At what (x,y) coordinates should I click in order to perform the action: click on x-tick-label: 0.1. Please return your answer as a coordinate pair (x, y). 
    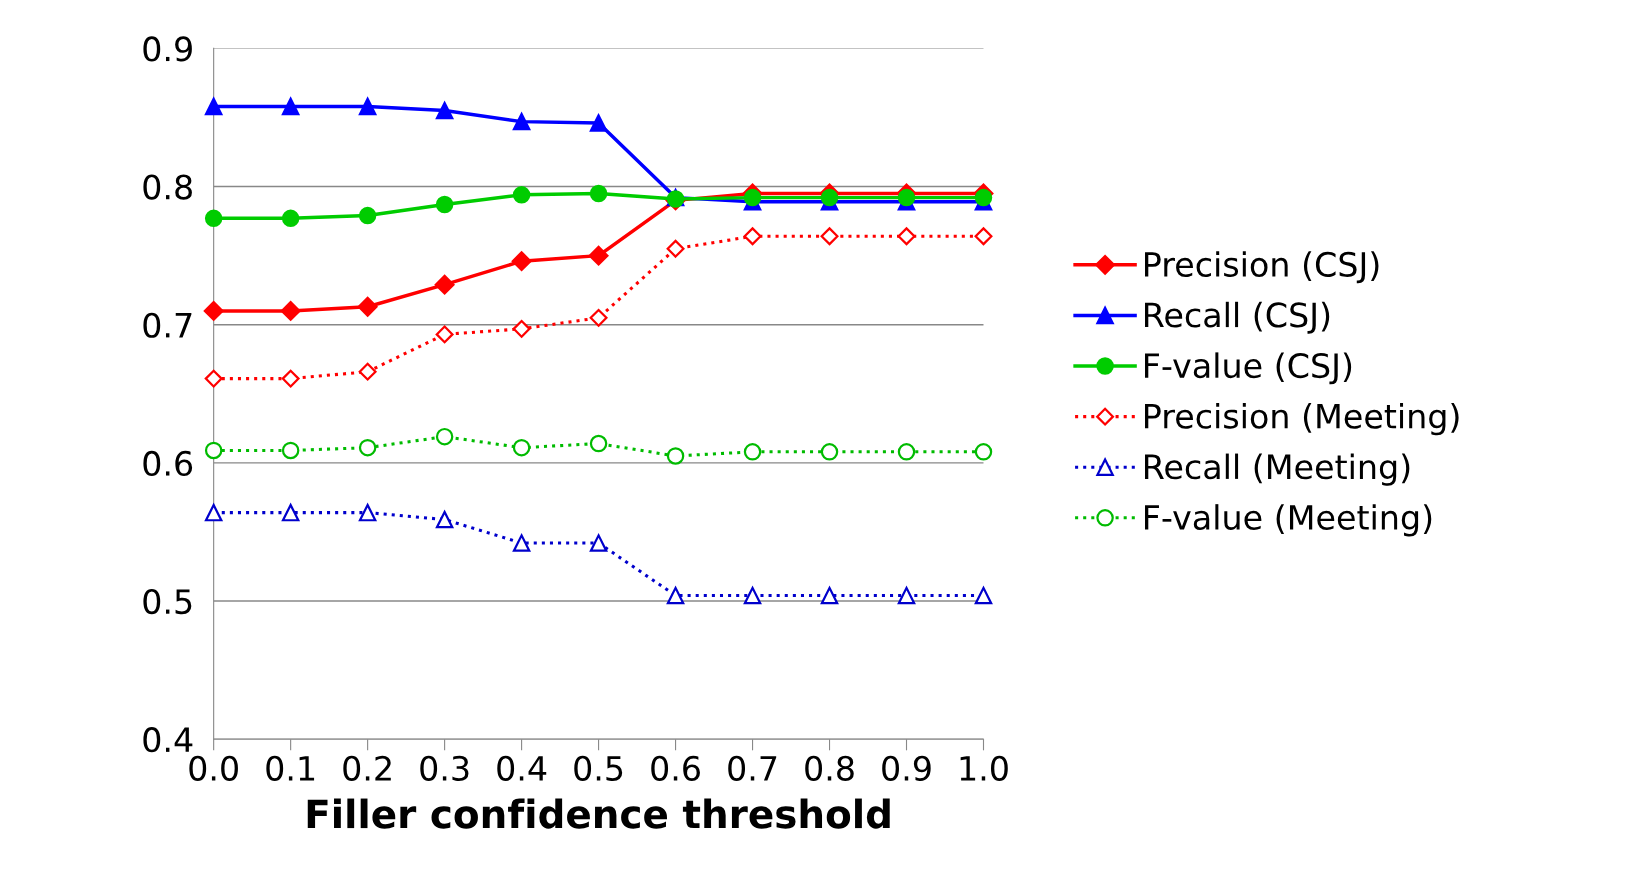
    Looking at the image, I should click on (290, 768).